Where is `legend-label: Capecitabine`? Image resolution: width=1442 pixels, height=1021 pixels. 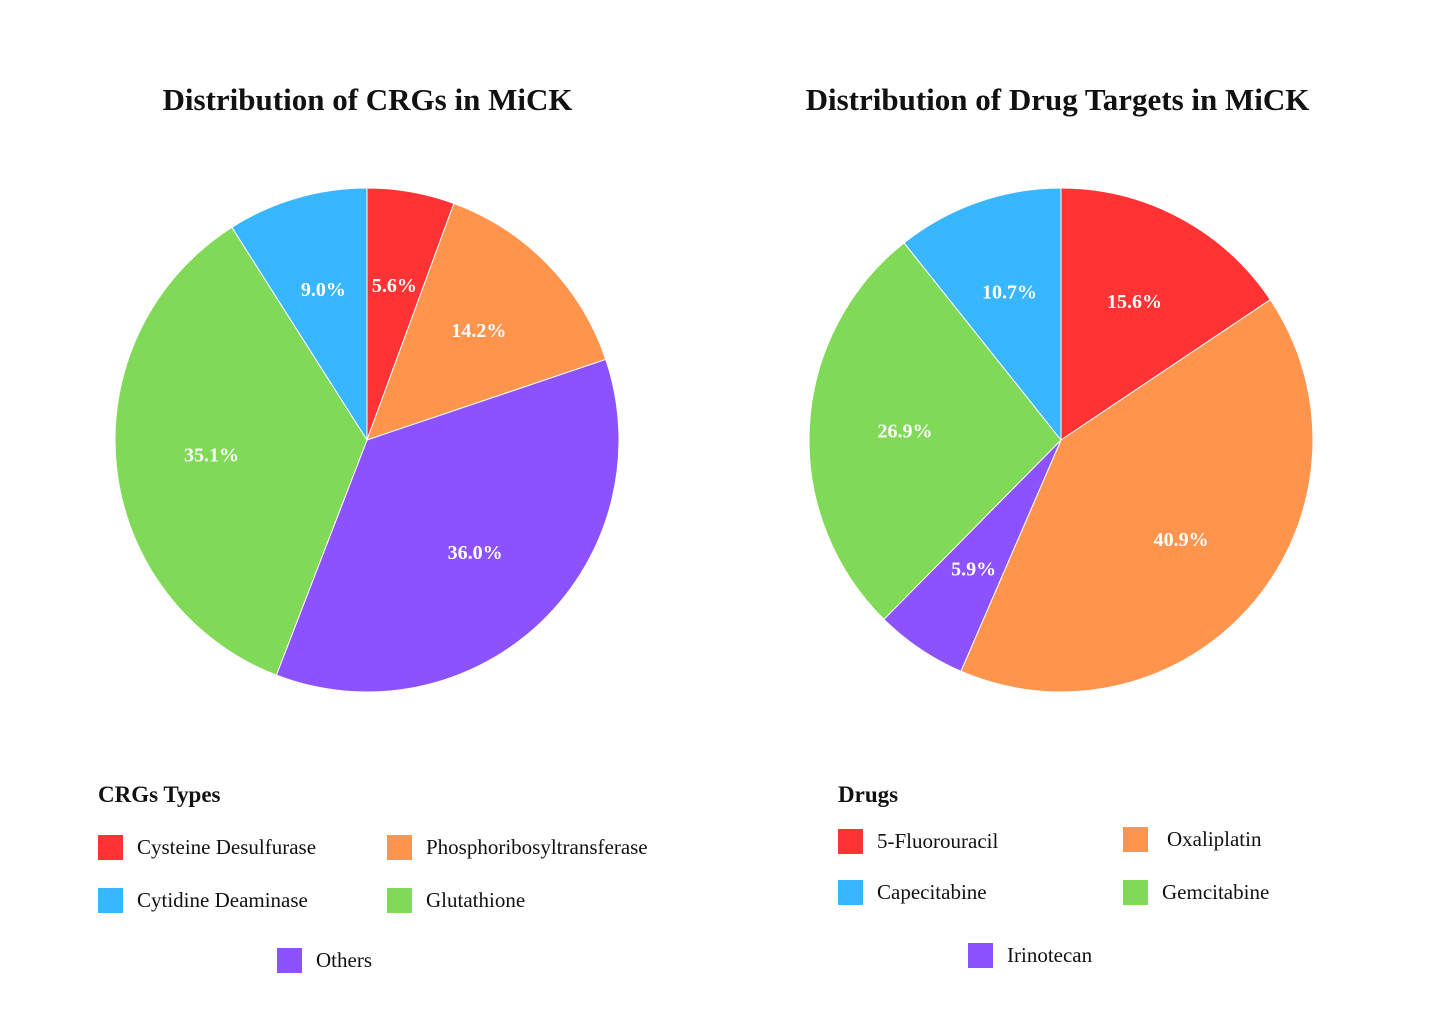 legend-label: Capecitabine is located at coordinates (932, 892).